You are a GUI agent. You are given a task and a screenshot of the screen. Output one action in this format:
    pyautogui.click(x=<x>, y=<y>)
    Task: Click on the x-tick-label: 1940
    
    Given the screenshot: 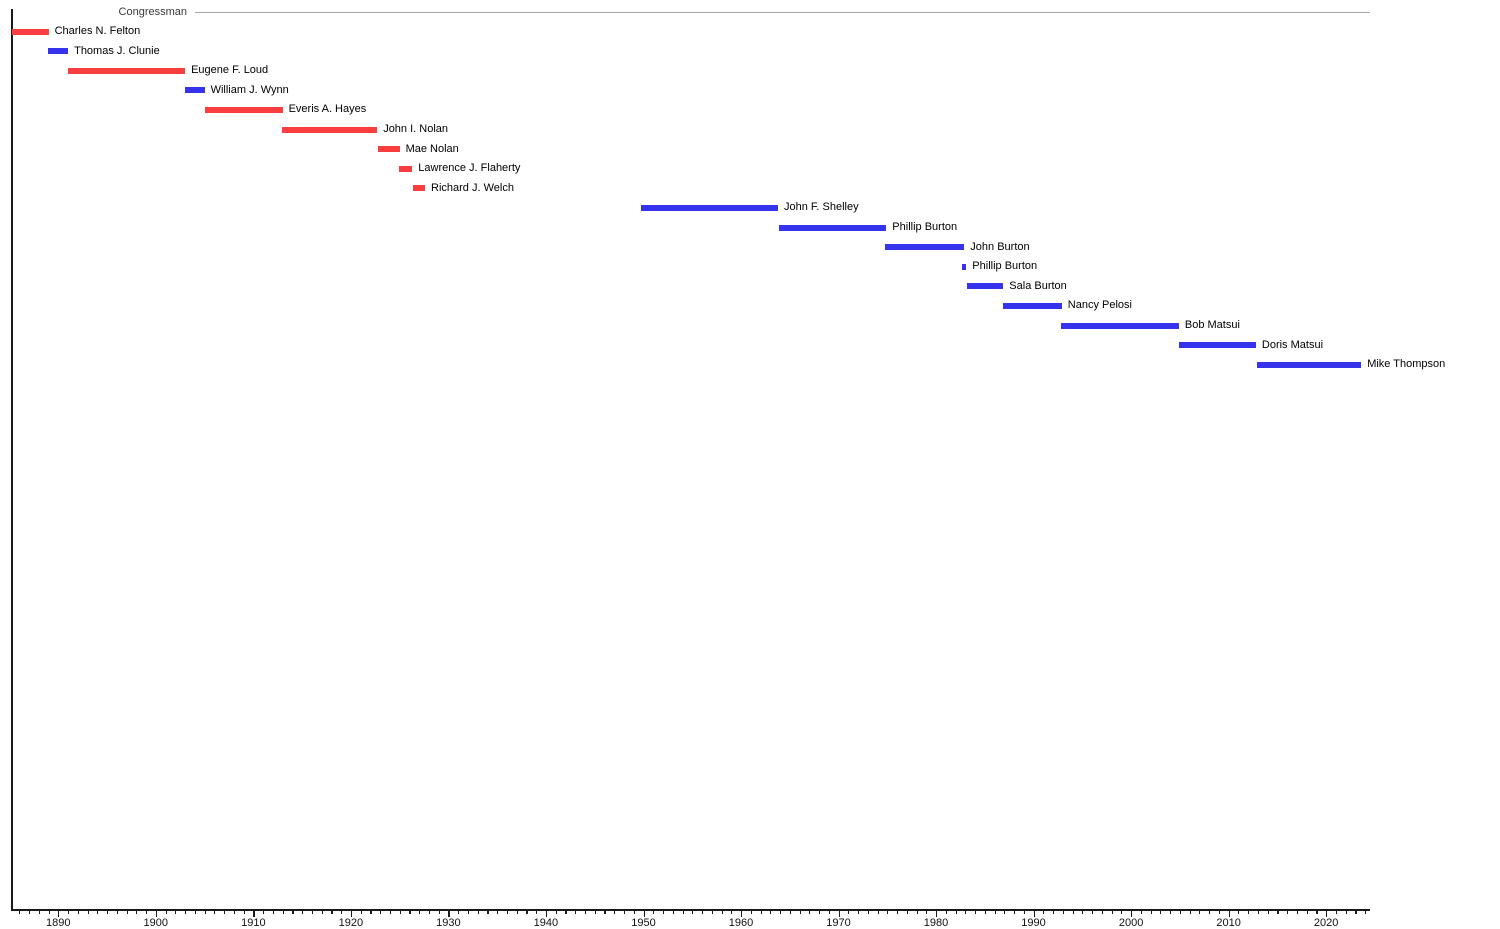 What is the action you would take?
    pyautogui.click(x=546, y=923)
    